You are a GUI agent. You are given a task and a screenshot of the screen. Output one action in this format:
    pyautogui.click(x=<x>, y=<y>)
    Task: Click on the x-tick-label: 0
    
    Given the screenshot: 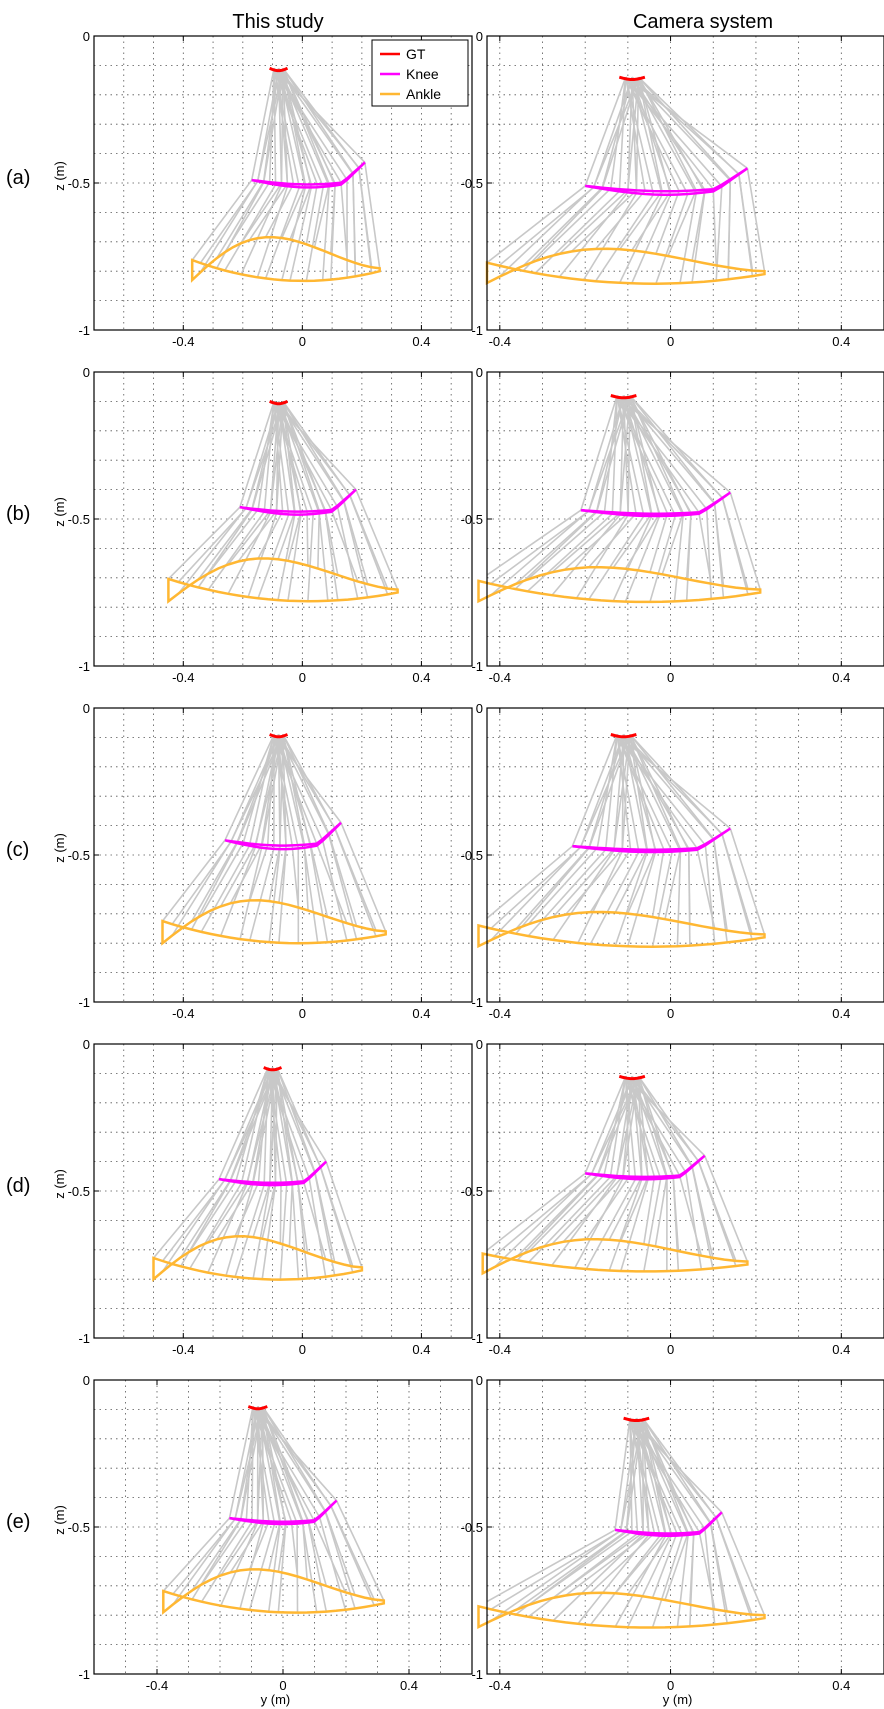 What is the action you would take?
    pyautogui.click(x=282, y=1685)
    